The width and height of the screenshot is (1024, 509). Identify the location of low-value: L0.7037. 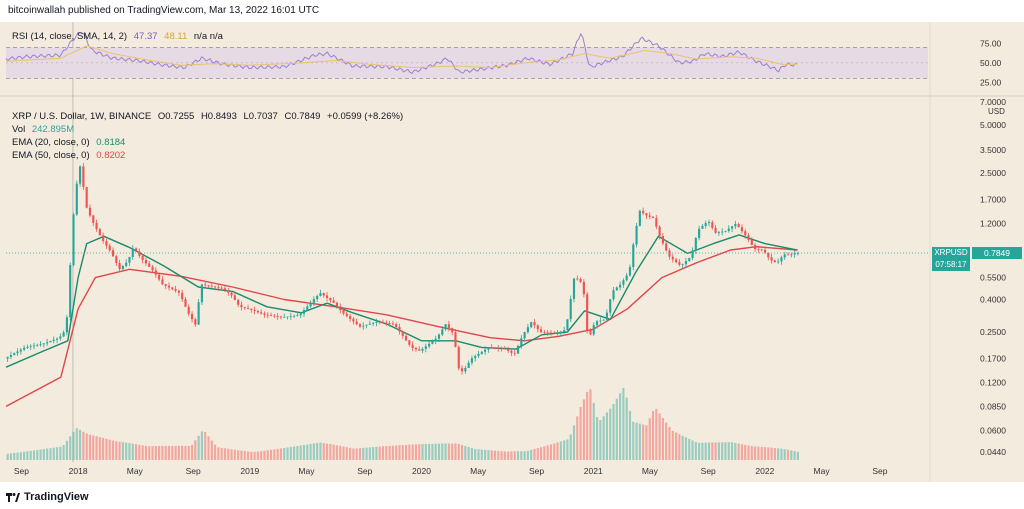
(260, 116).